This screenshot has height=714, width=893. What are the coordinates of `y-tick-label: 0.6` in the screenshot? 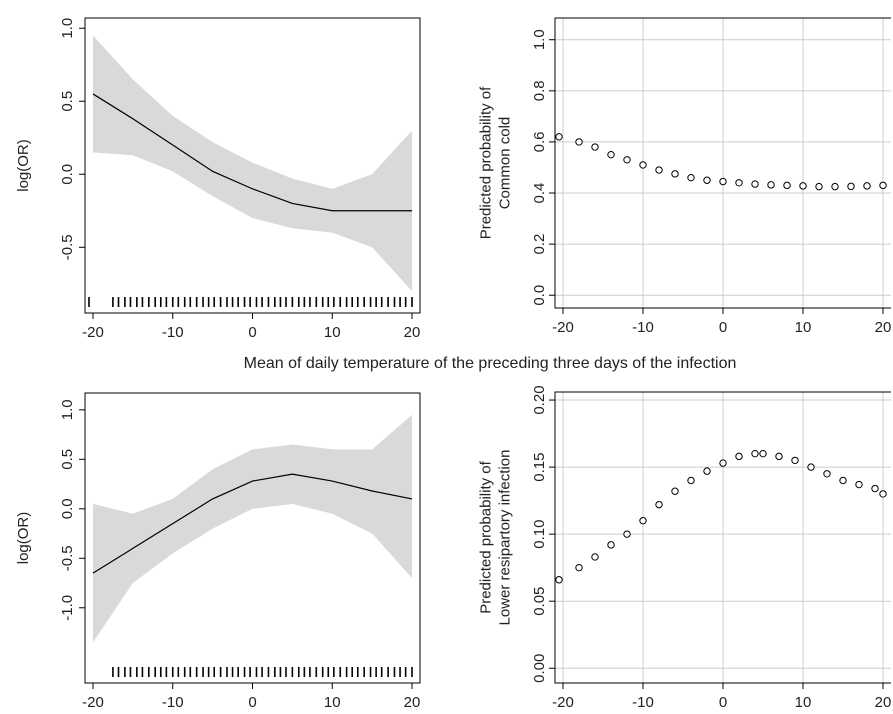 It's located at (539, 141).